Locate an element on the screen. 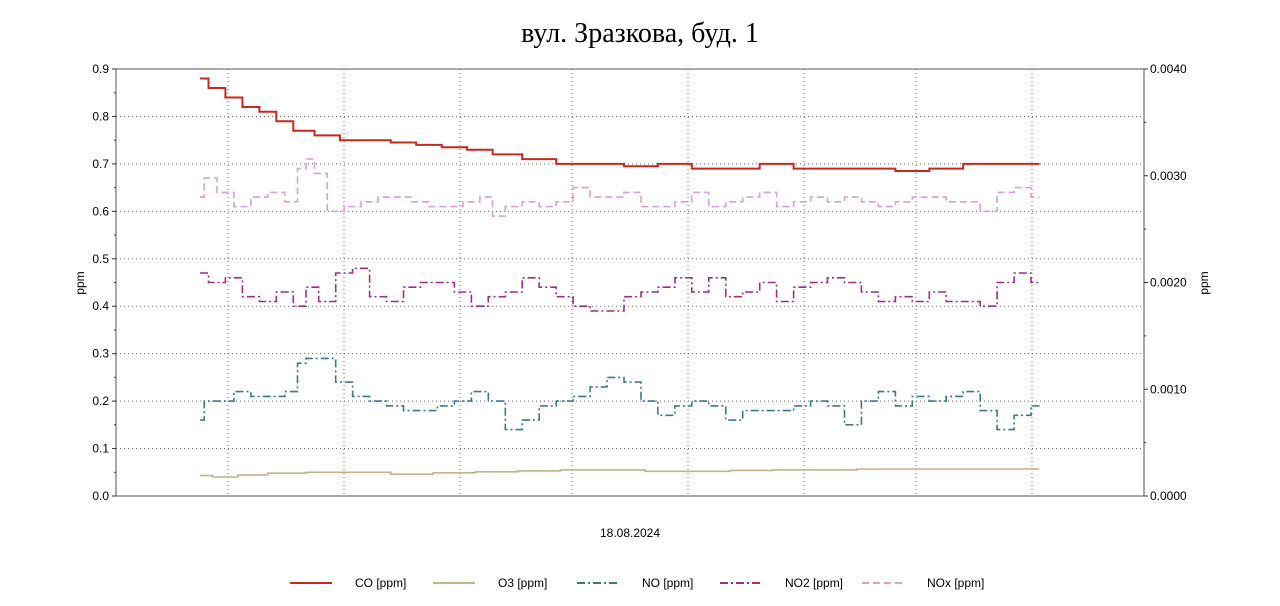  y-right-tick-label: 0.0020 is located at coordinates (1168, 283).